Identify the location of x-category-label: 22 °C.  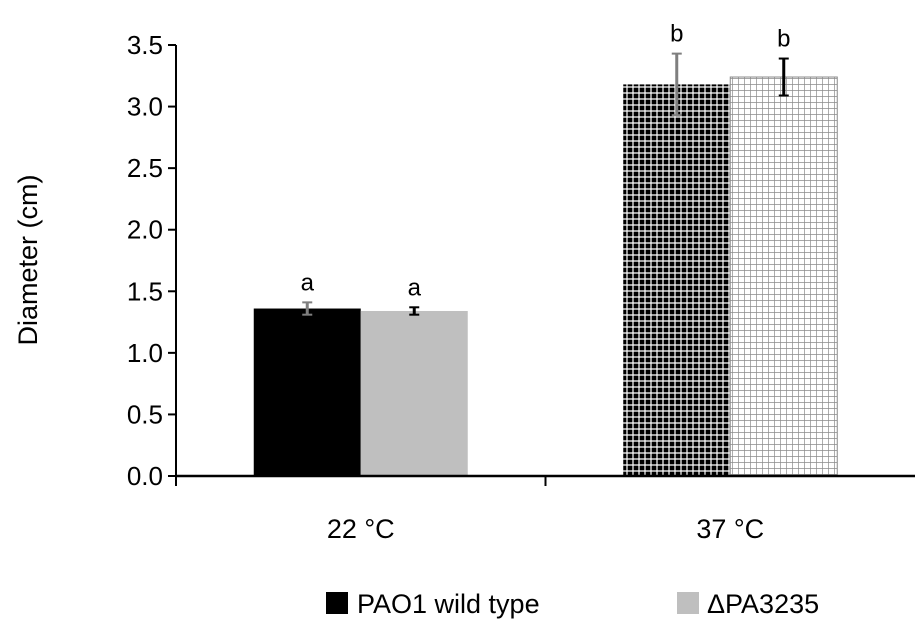
(361, 529).